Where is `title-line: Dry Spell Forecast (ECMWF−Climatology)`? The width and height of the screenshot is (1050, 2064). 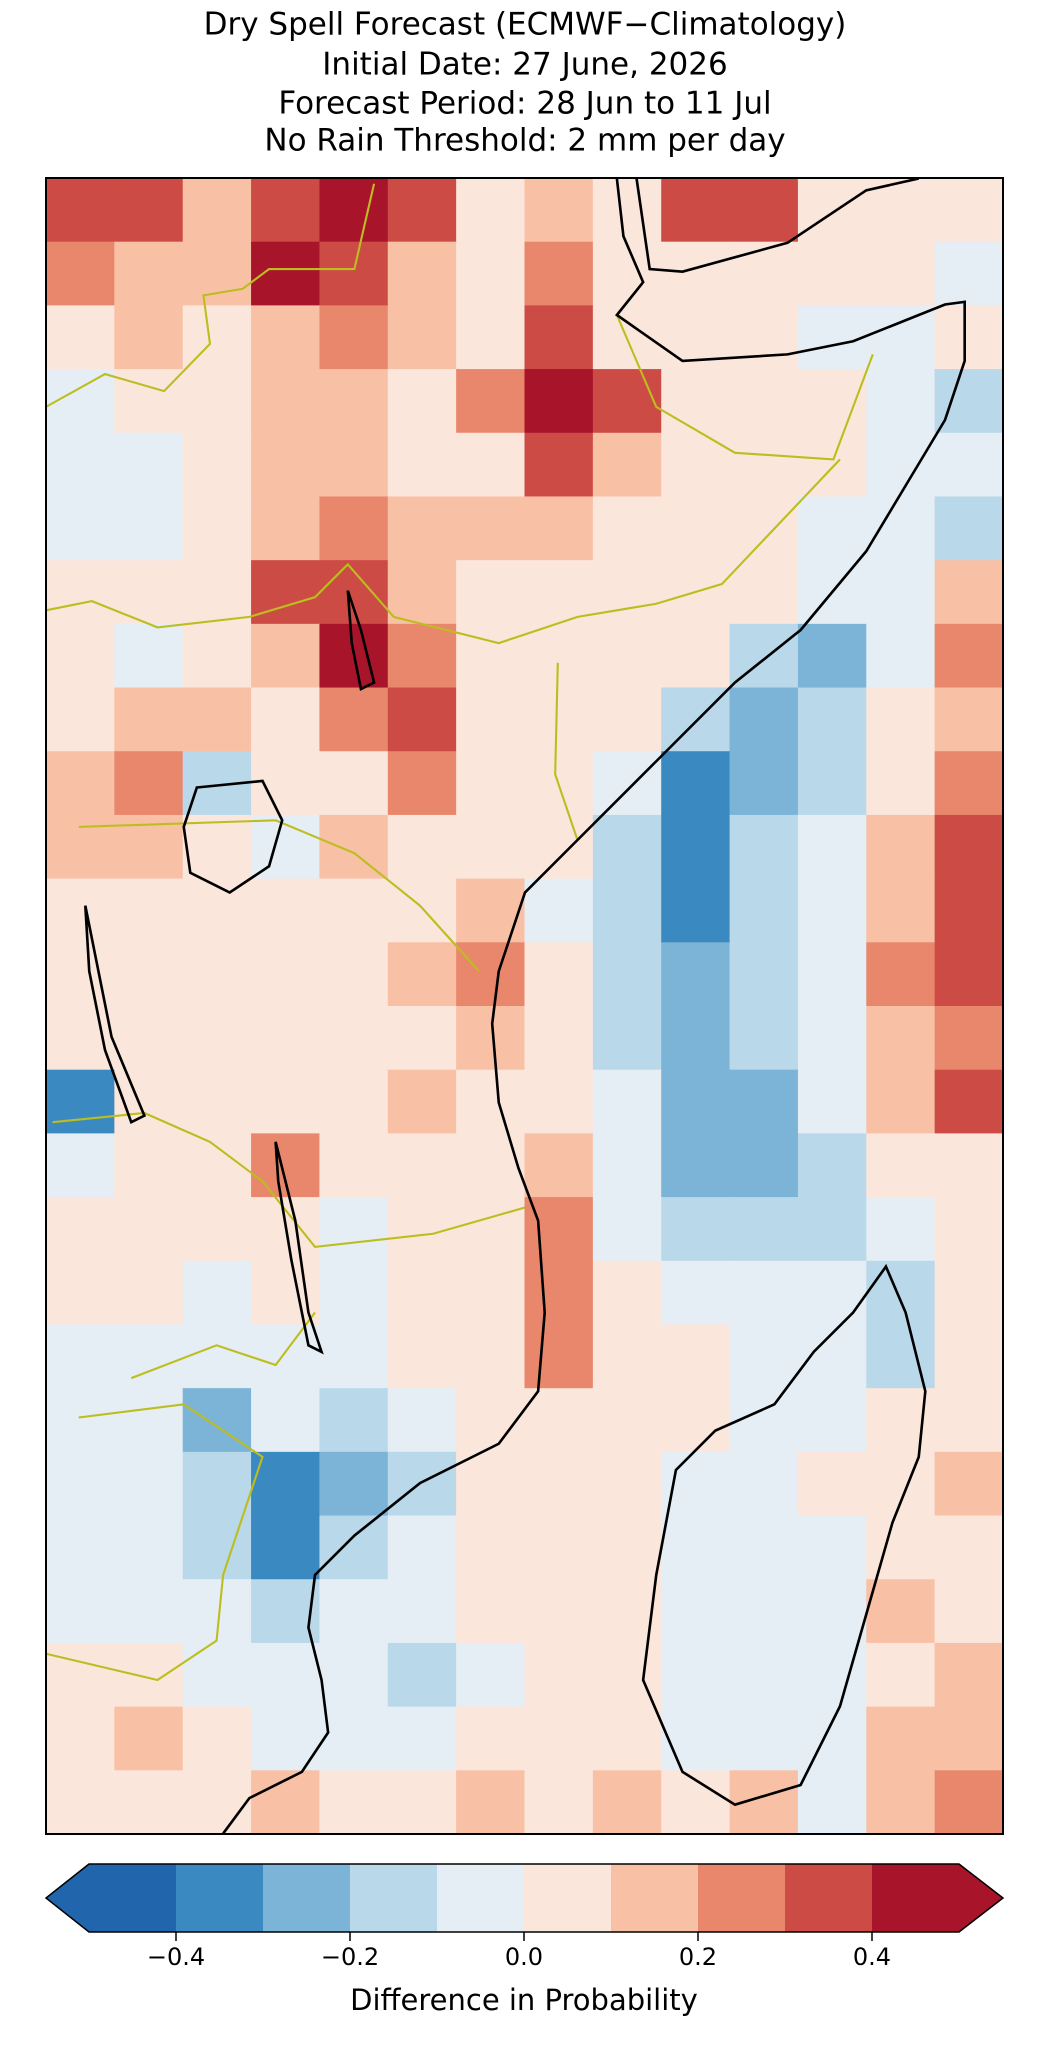
title-line: Dry Spell Forecast (ECMWF−Climatology) is located at coordinates (525, 25).